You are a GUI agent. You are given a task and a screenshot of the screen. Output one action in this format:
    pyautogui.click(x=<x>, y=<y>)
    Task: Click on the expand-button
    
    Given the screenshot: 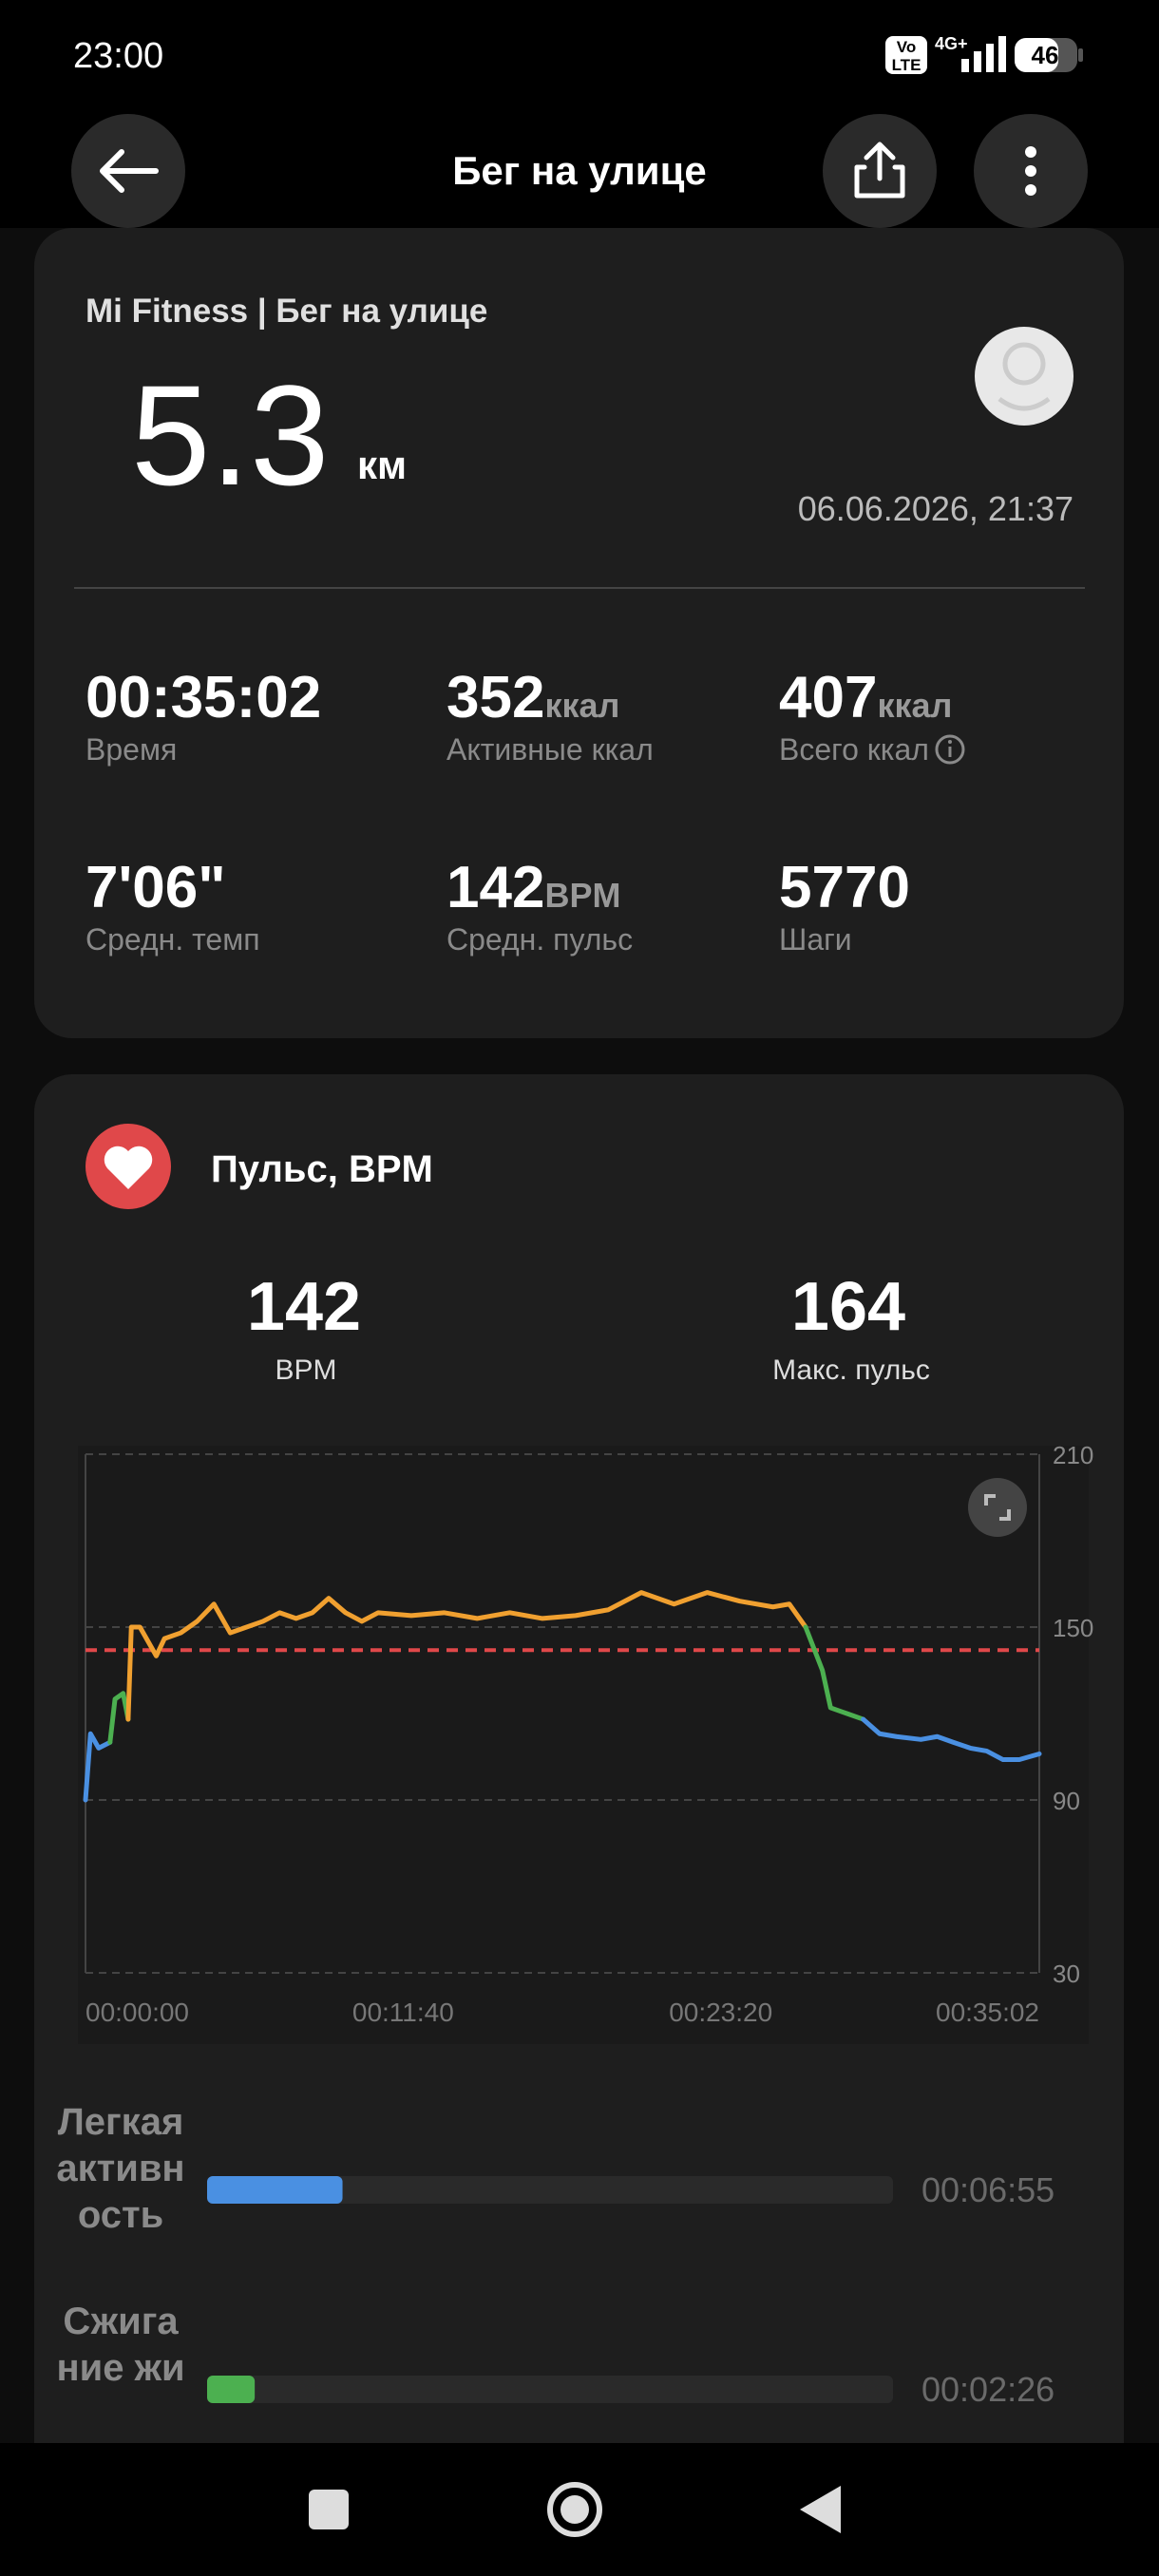 What is the action you would take?
    pyautogui.click(x=997, y=1507)
    